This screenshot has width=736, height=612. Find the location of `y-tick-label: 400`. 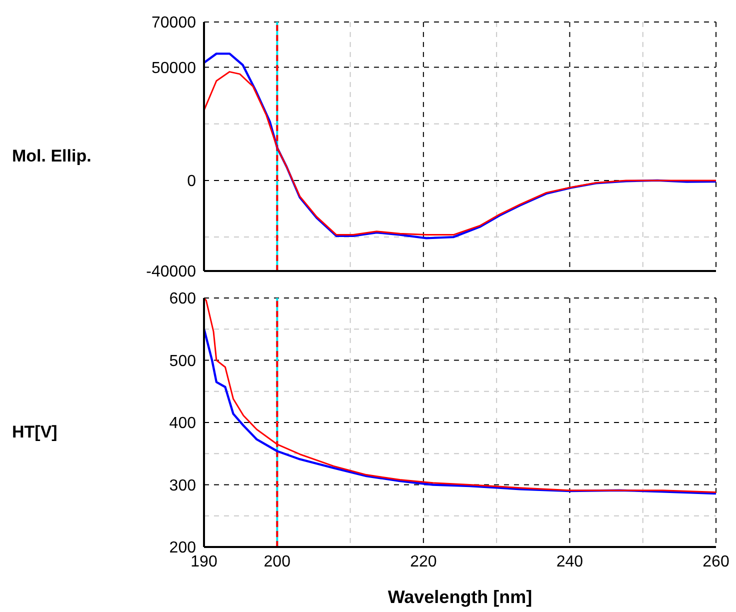

y-tick-label: 400 is located at coordinates (182, 423).